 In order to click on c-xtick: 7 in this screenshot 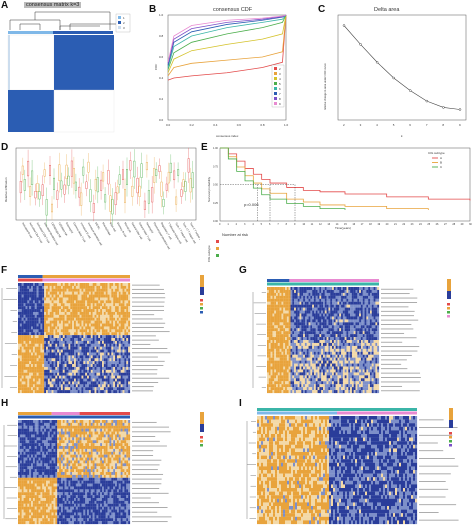, I will do `click(427, 125)`.